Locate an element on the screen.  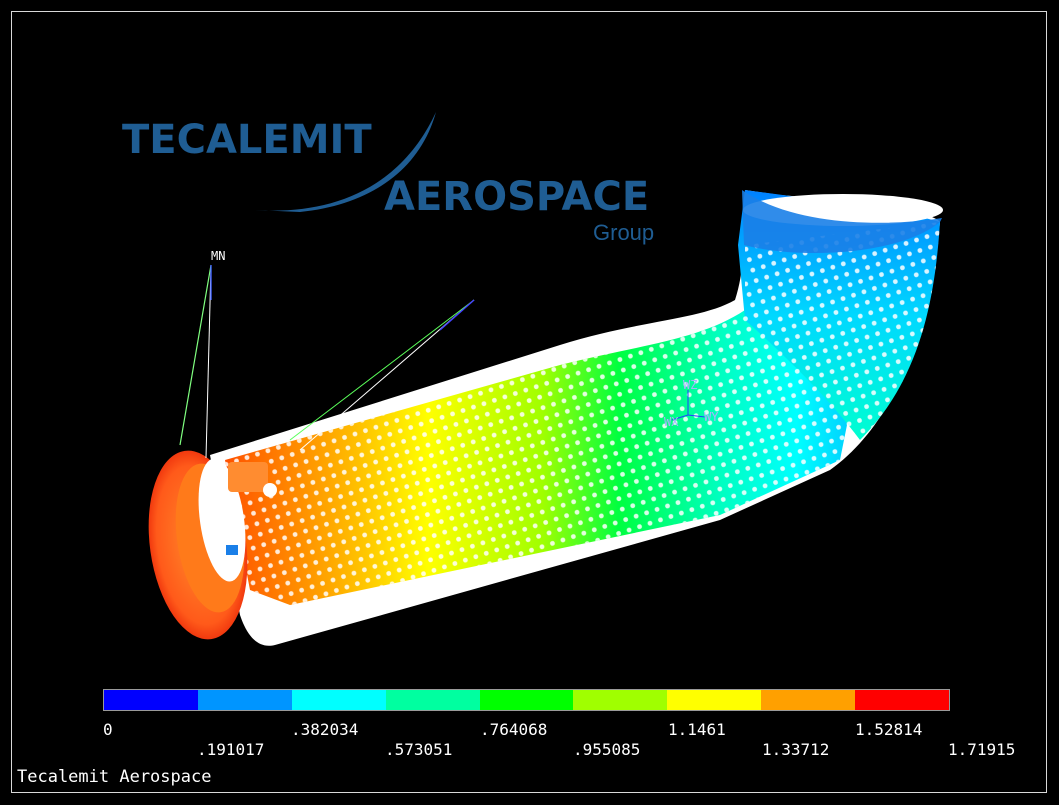
legend-tick-5: .955085 is located at coordinates (607, 749).